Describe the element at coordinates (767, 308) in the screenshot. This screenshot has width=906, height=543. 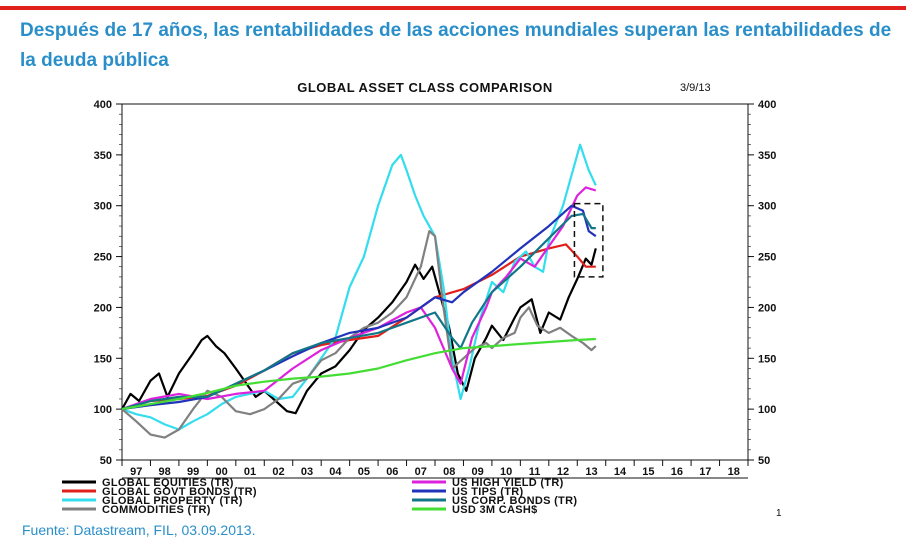
I see `y-tick-label-right: 200` at that location.